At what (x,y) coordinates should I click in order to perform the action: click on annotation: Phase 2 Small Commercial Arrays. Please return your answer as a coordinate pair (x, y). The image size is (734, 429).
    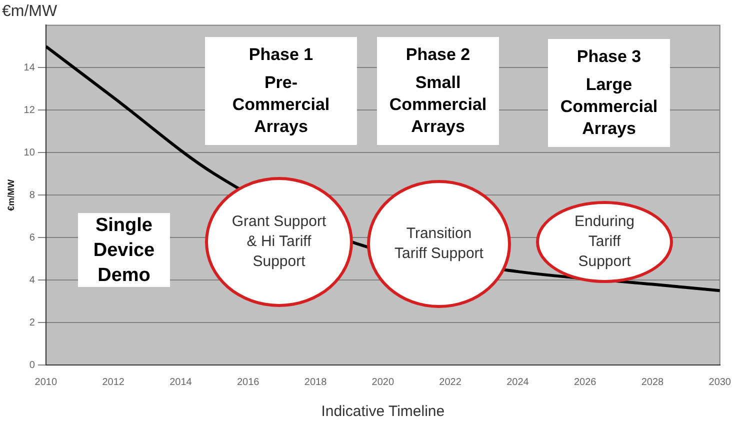
    Looking at the image, I should click on (438, 91).